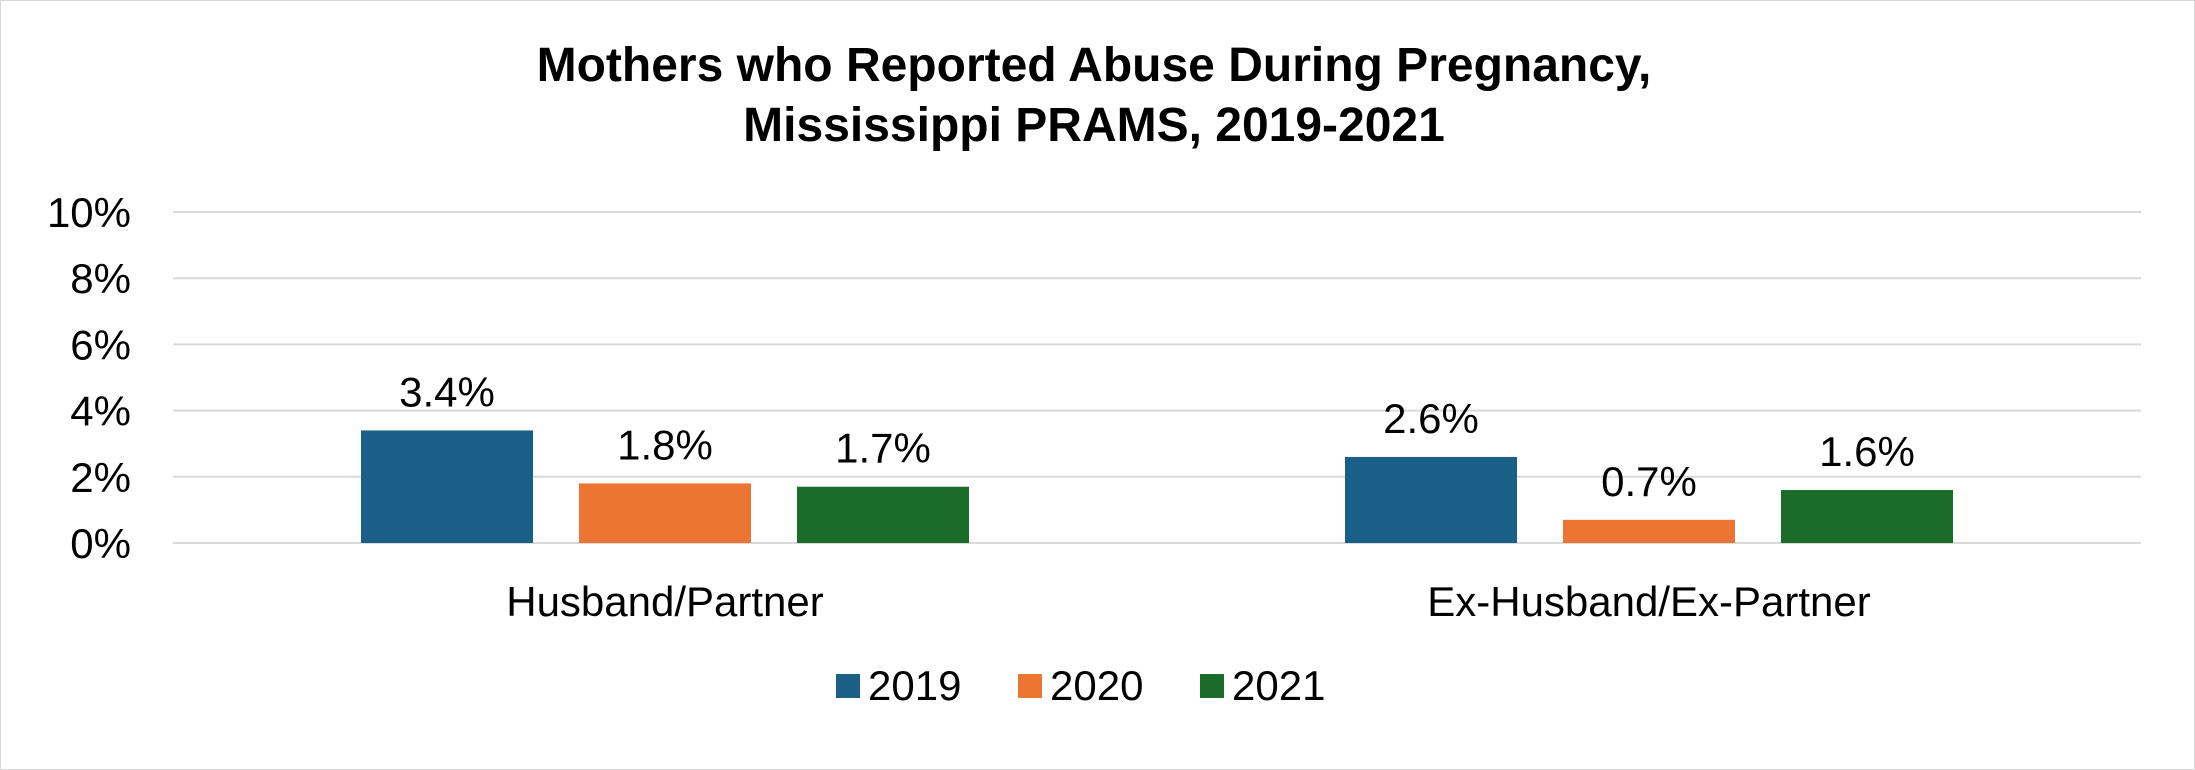  What do you see at coordinates (100, 278) in the screenshot?
I see `y-tick-label-8: 8%` at bounding box center [100, 278].